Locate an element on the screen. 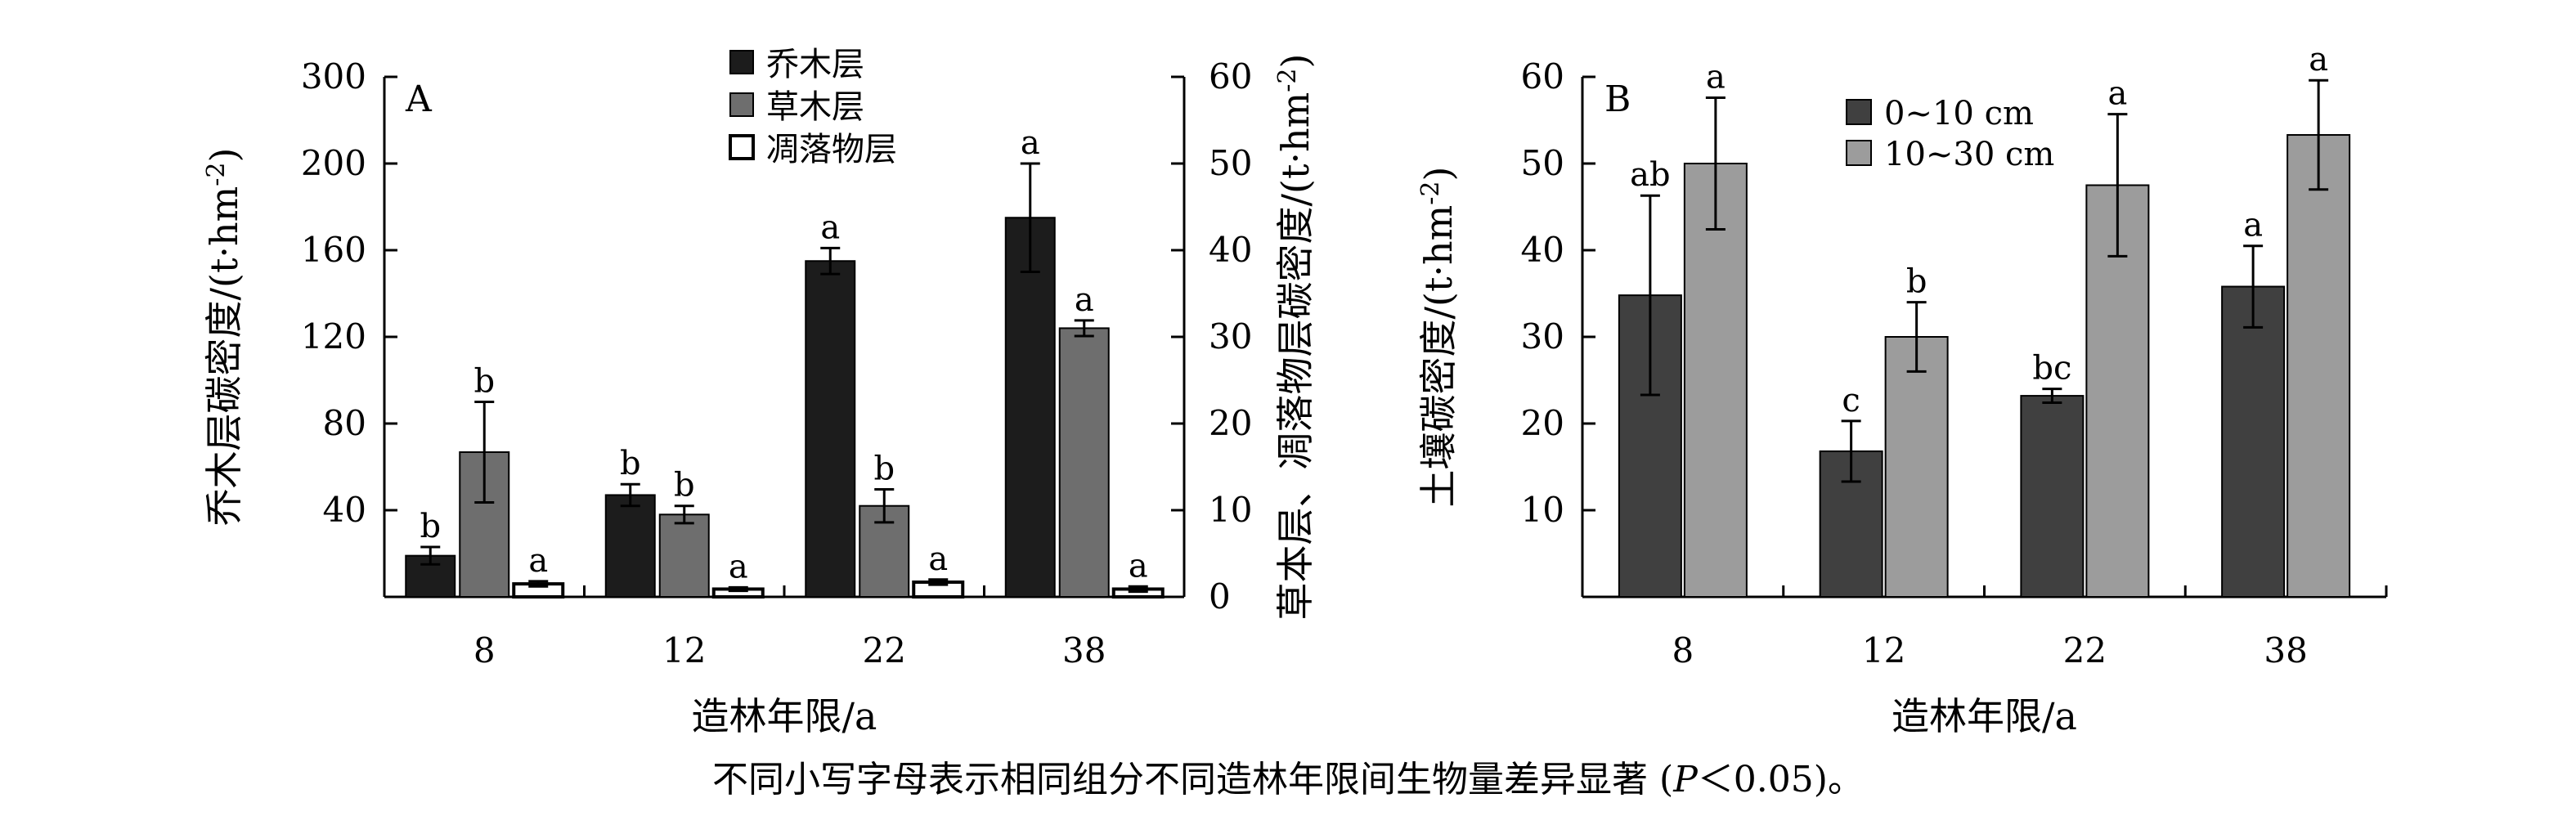  panel-a-left-tick-label: 160 is located at coordinates (333, 250).